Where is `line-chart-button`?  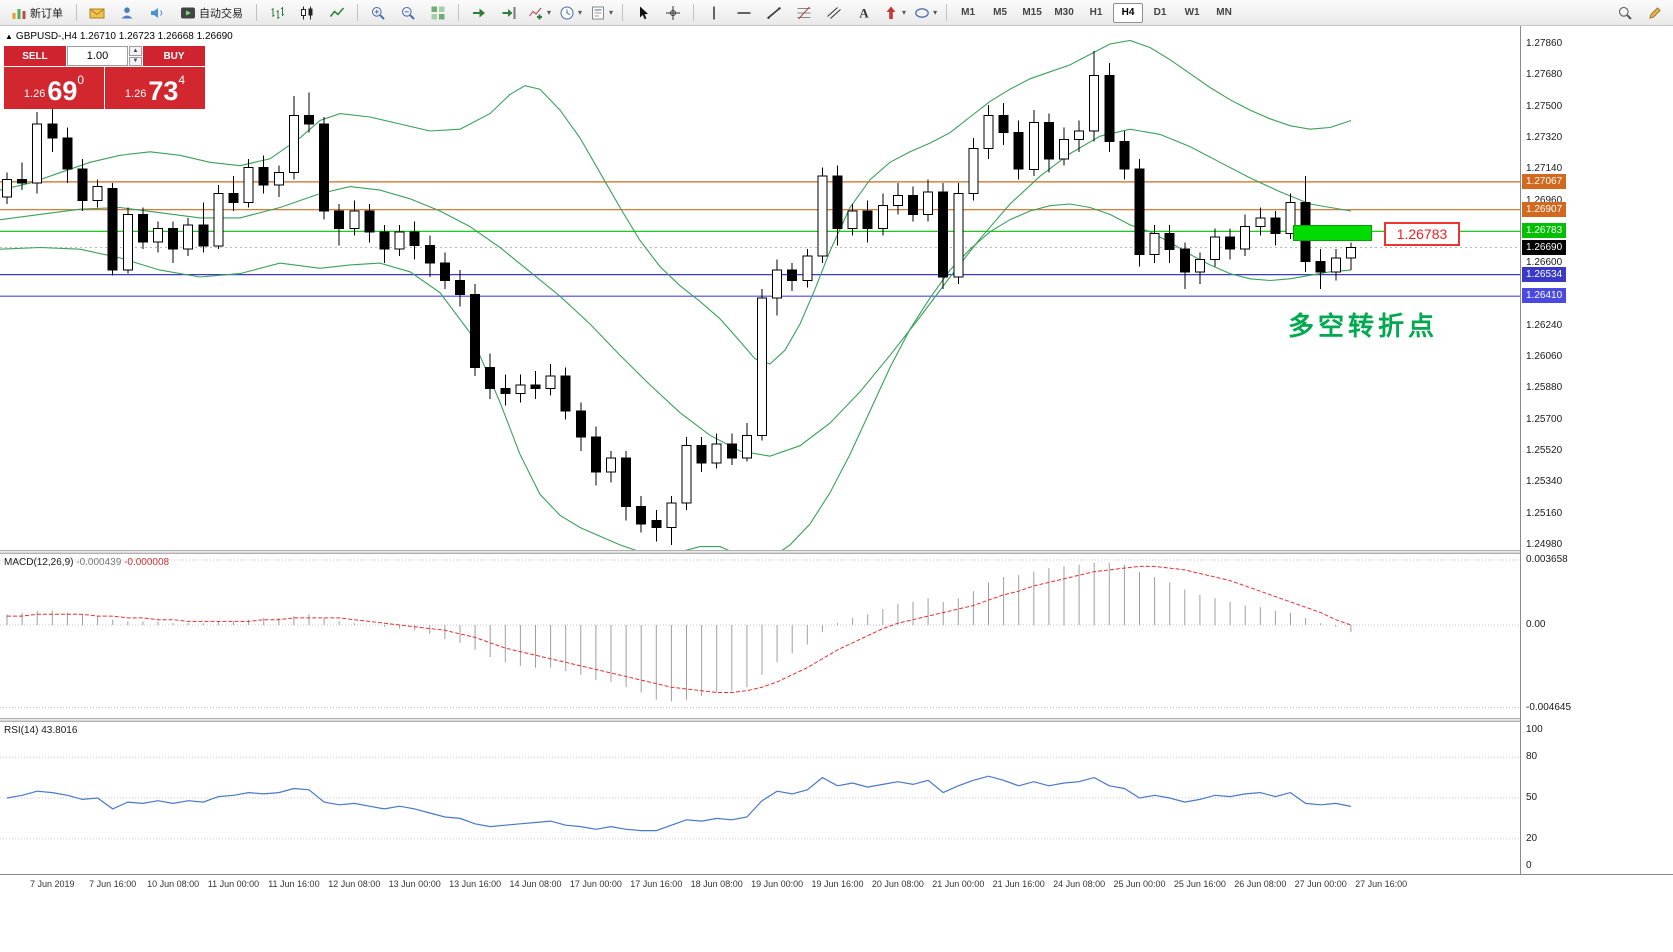 line-chart-button is located at coordinates (337, 13).